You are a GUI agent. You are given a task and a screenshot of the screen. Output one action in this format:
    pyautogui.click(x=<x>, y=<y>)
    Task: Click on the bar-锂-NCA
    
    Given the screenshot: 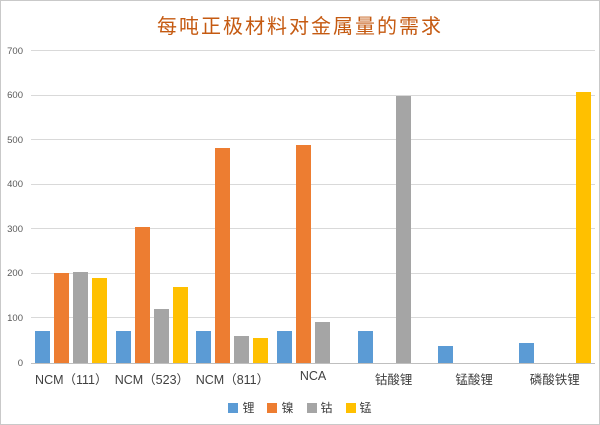 What is the action you would take?
    pyautogui.click(x=285, y=346)
    